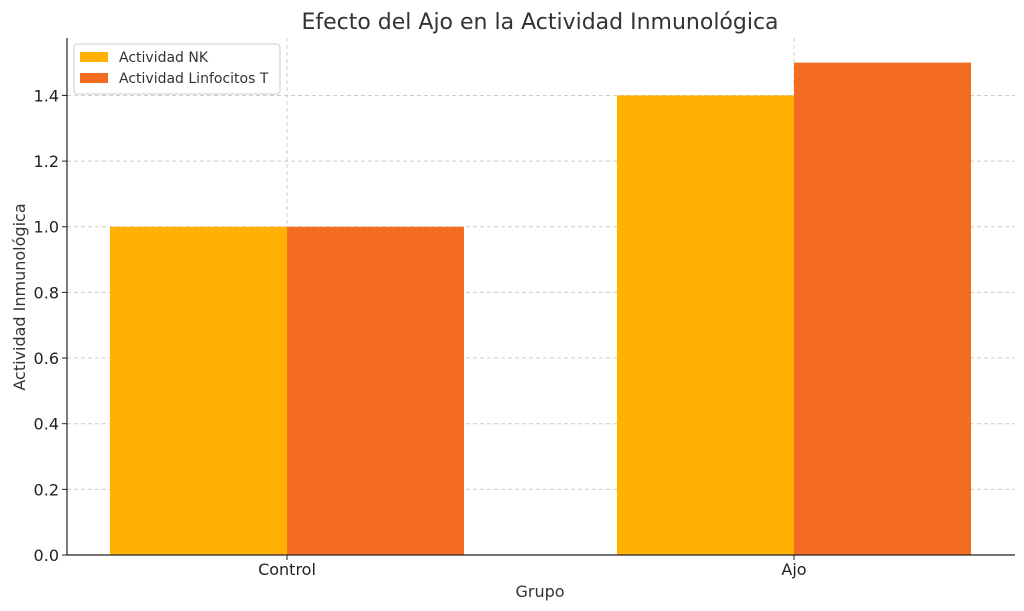  I want to click on y-tick-label: 1.0, so click(46, 227).